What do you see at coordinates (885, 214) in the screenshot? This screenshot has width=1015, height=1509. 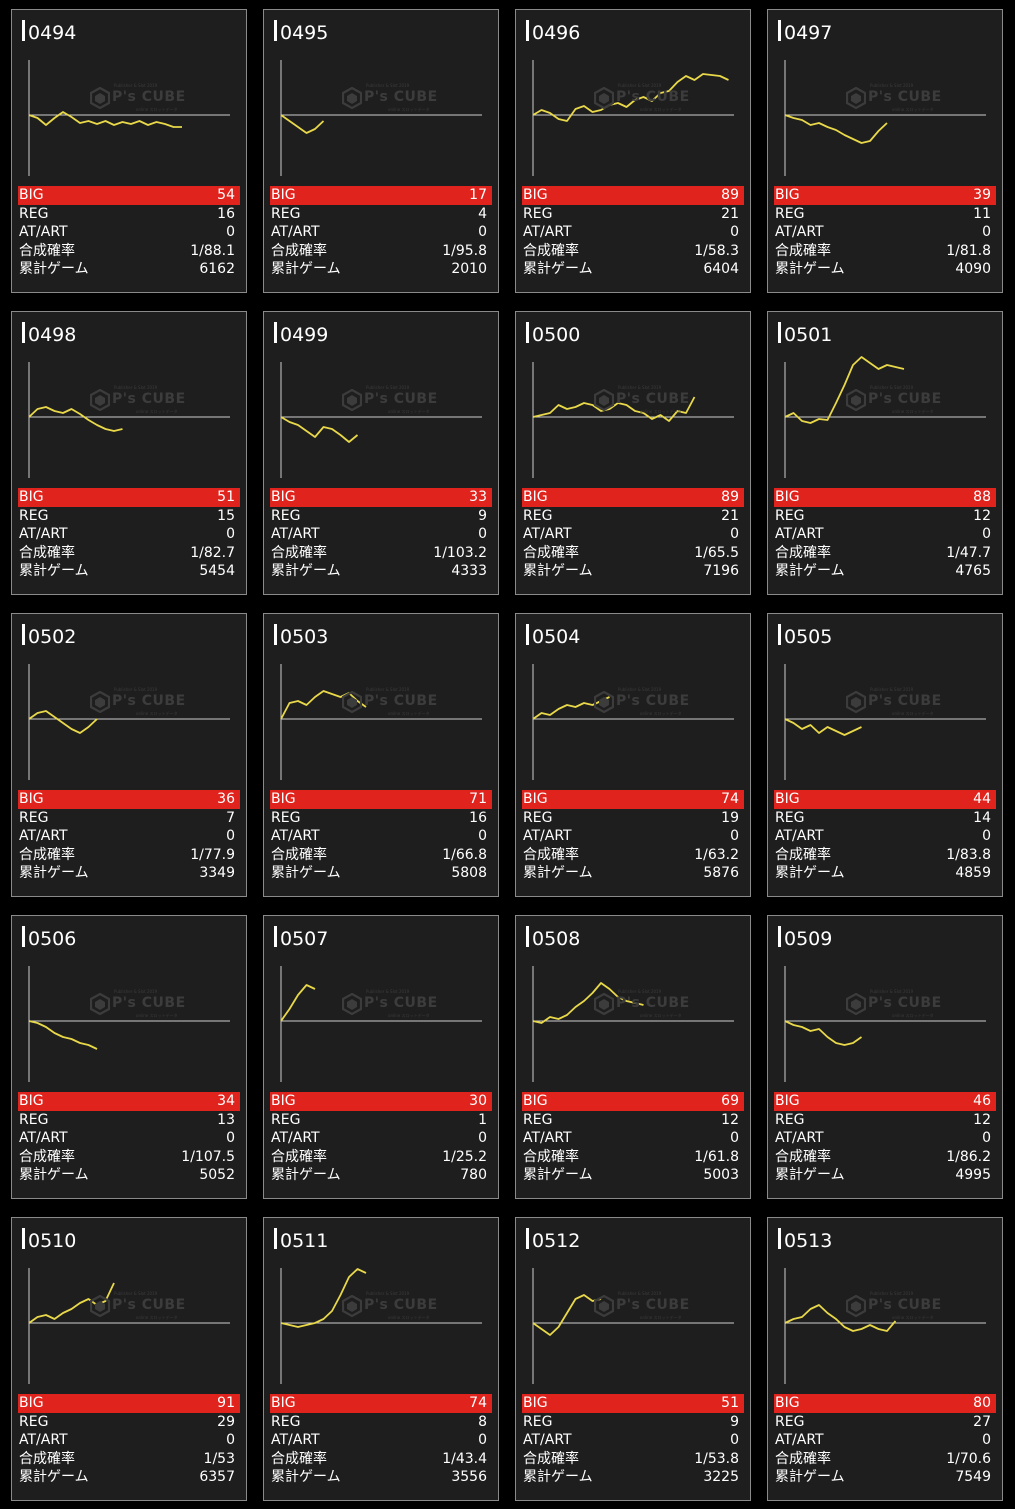 I see `reg-row: REG 11` at bounding box center [885, 214].